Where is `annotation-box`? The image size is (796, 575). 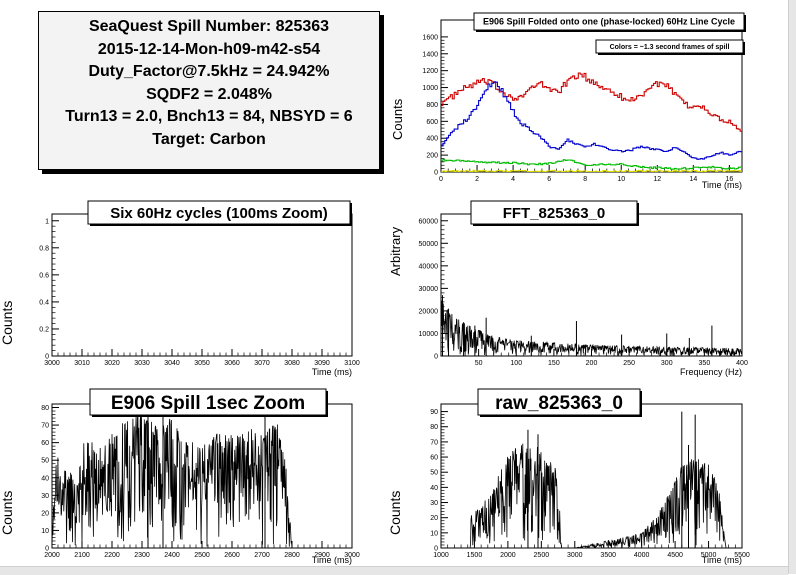 annotation-box is located at coordinates (669, 46).